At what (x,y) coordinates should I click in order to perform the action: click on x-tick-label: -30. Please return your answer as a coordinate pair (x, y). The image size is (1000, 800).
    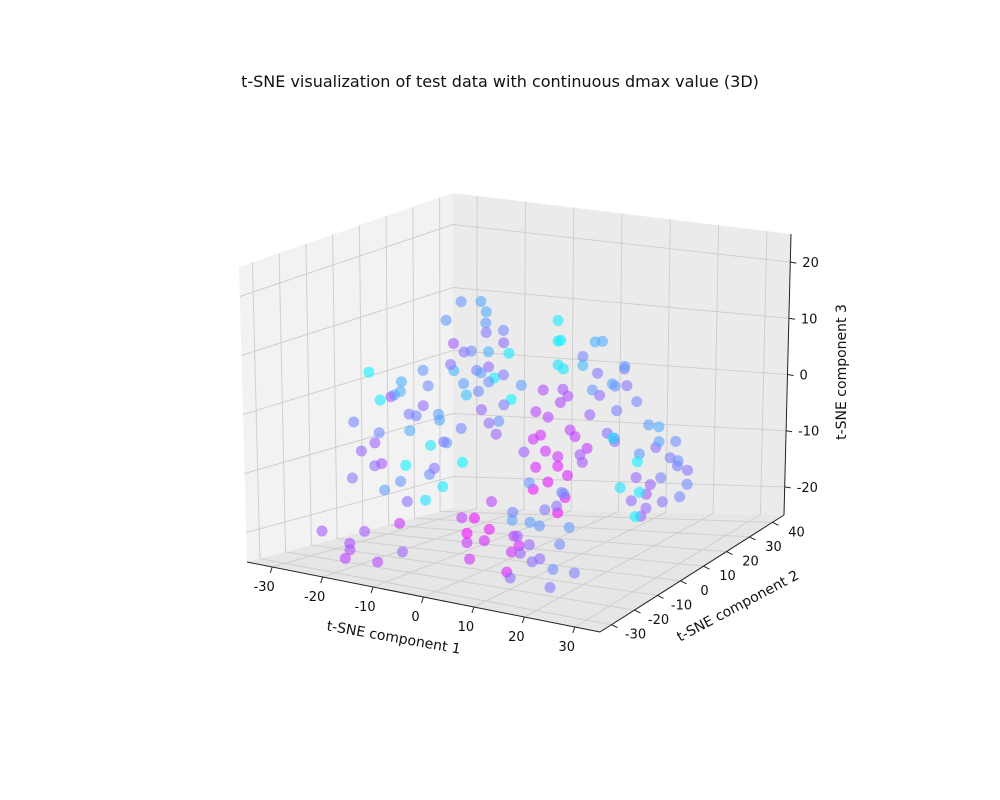
    Looking at the image, I should click on (264, 587).